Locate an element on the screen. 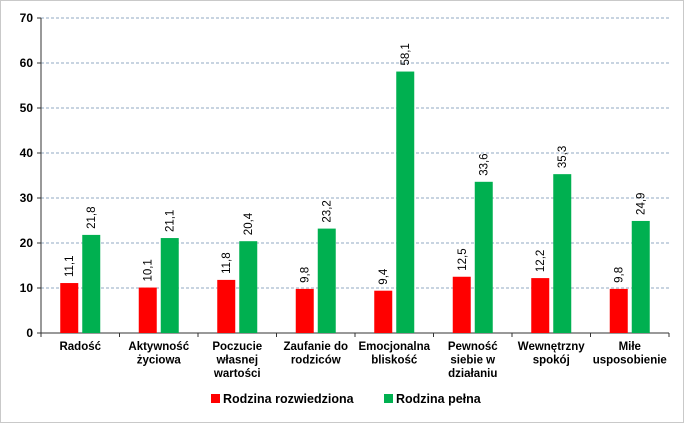 The width and height of the screenshot is (684, 427). category-label-line: Poczucie is located at coordinates (237, 347).